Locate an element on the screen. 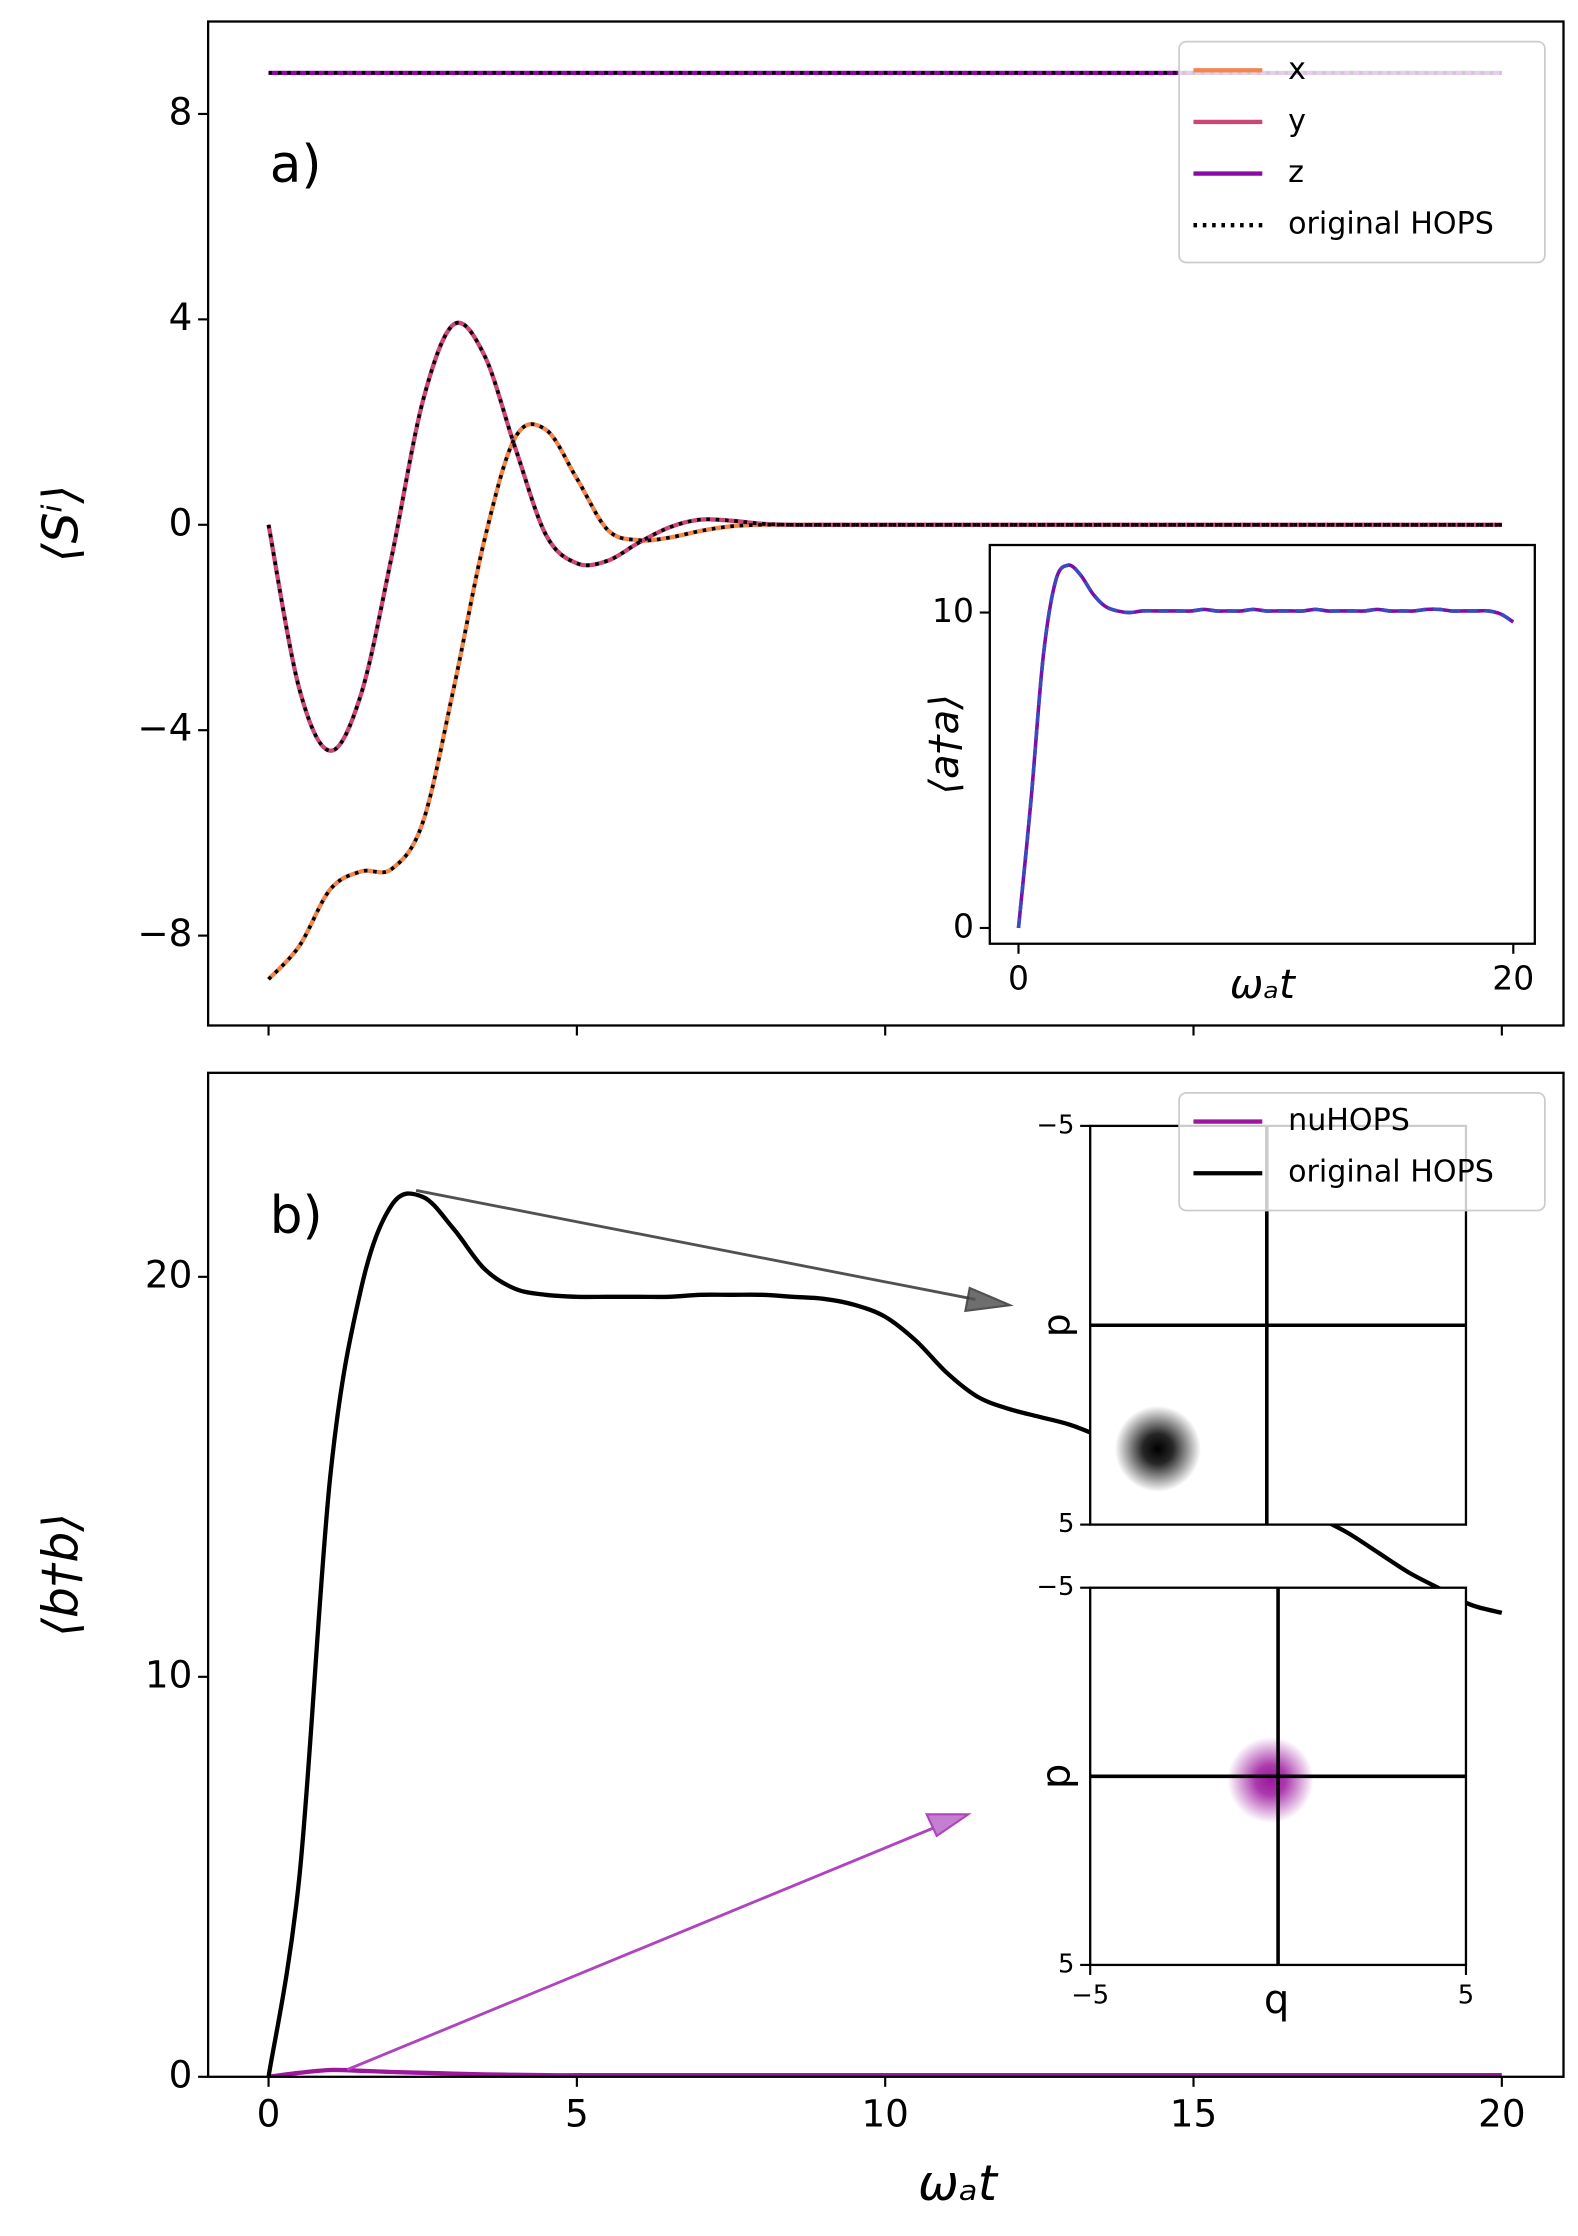 This screenshot has height=2236, width=1578. legends: xyz original HOPS nuHOPS original HOPS is located at coordinates (1362, 626).